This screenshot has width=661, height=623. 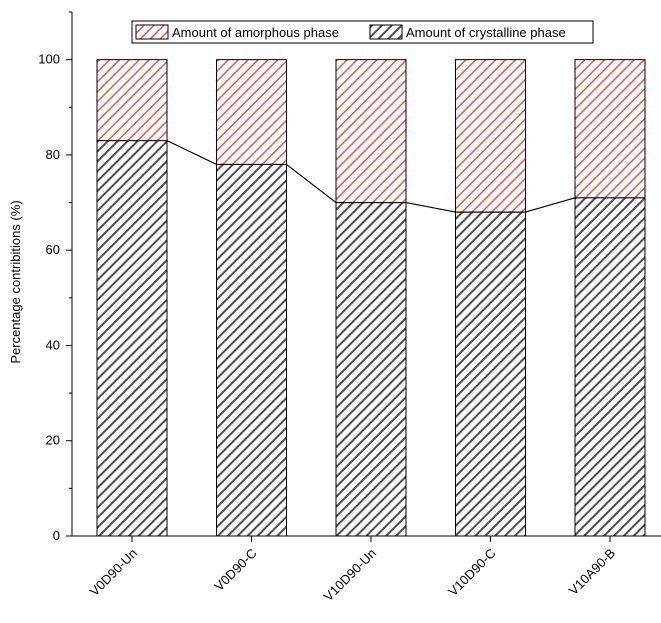 I want to click on legend-label-crystalline: Amount of crystalline phase, so click(x=486, y=32).